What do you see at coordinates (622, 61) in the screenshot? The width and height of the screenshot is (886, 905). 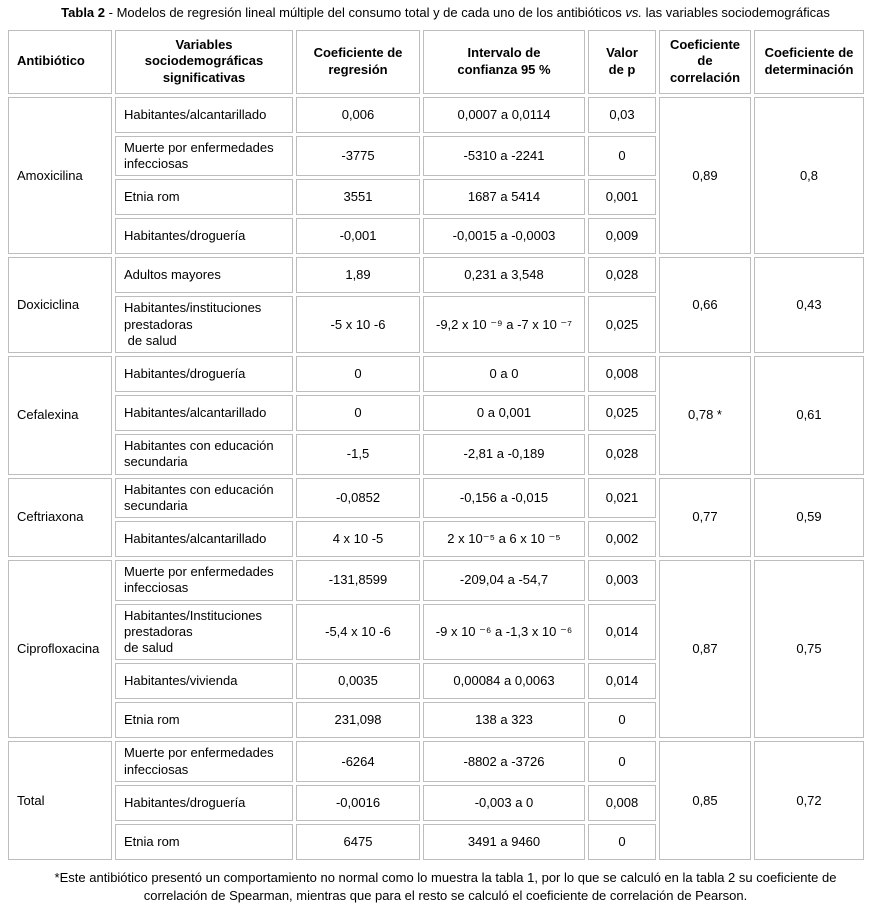 I see `col-header-valor-p: Valor de p` at bounding box center [622, 61].